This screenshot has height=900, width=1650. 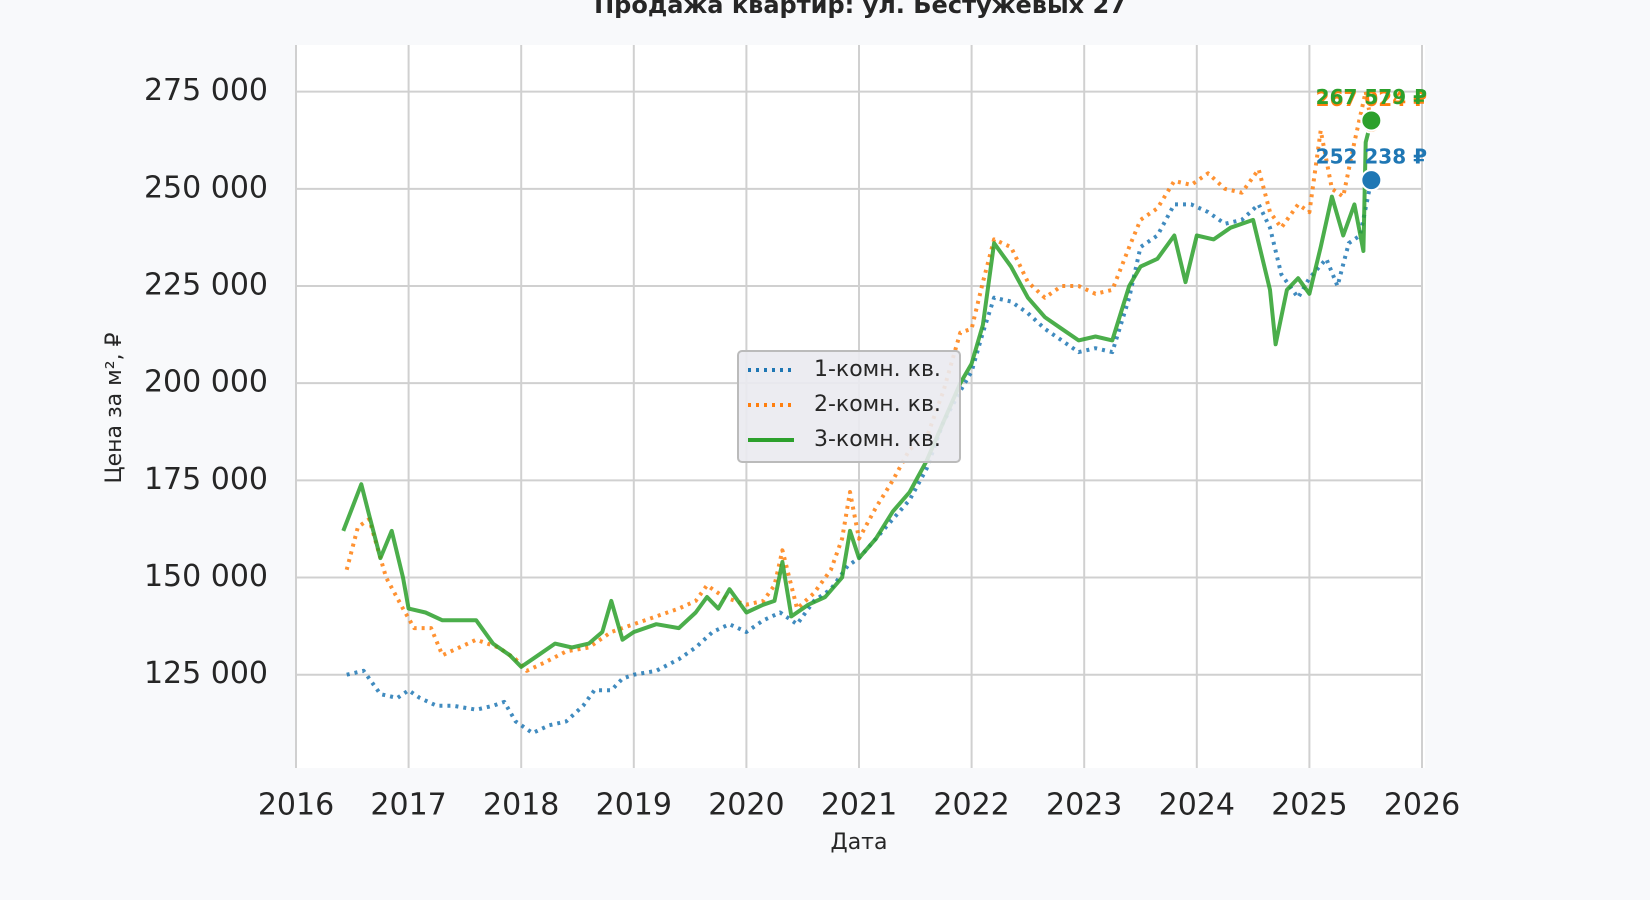 What do you see at coordinates (877, 404) in the screenshot?
I see `legend-label: 2-комн. кв.` at bounding box center [877, 404].